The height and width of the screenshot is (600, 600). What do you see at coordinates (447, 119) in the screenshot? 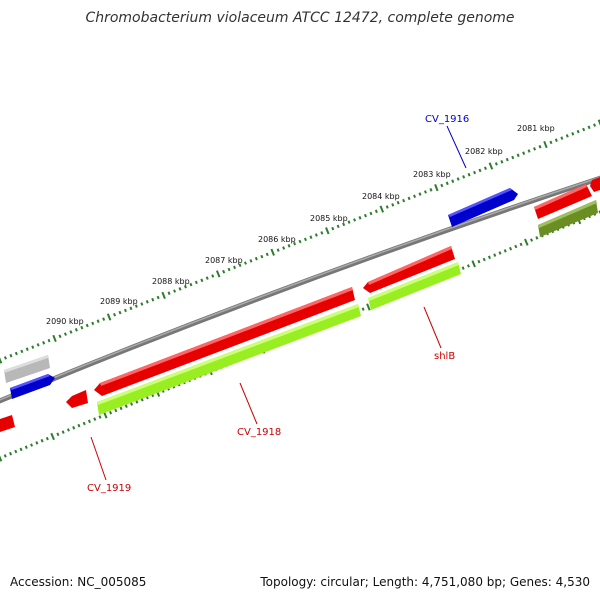
I see `gene-label-cv1916: CV_1916` at bounding box center [447, 119].